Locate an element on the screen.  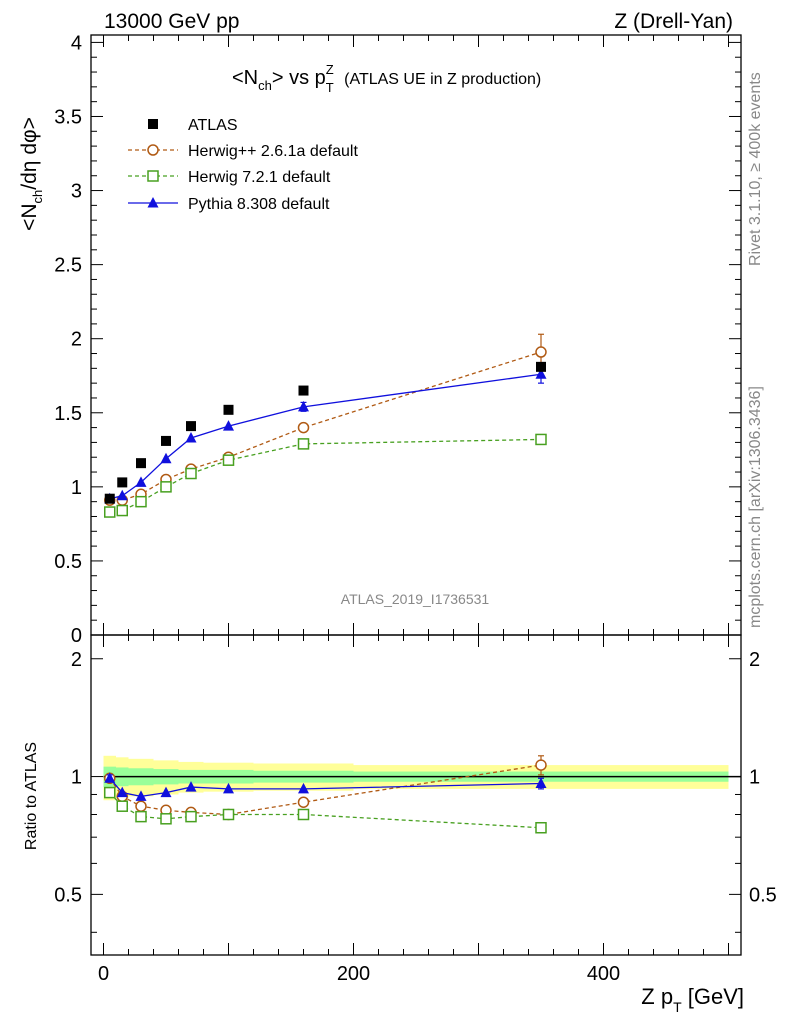
x-tick-label: 0 is located at coordinates (103, 974).